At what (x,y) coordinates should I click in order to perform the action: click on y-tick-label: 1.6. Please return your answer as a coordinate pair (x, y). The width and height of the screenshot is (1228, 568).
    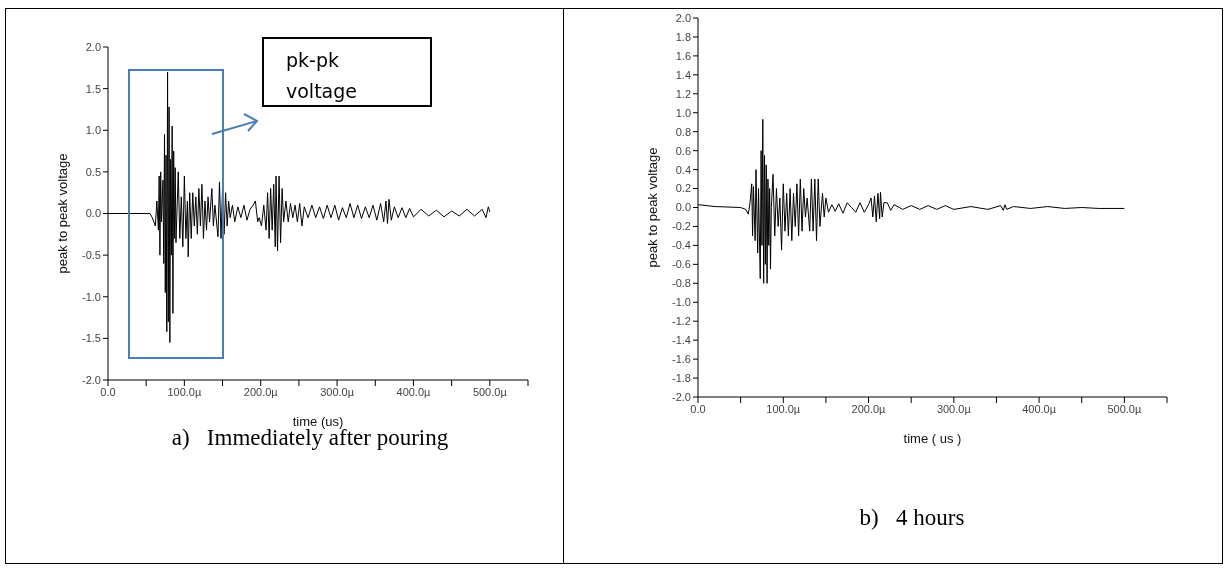
    Looking at the image, I should click on (683, 55).